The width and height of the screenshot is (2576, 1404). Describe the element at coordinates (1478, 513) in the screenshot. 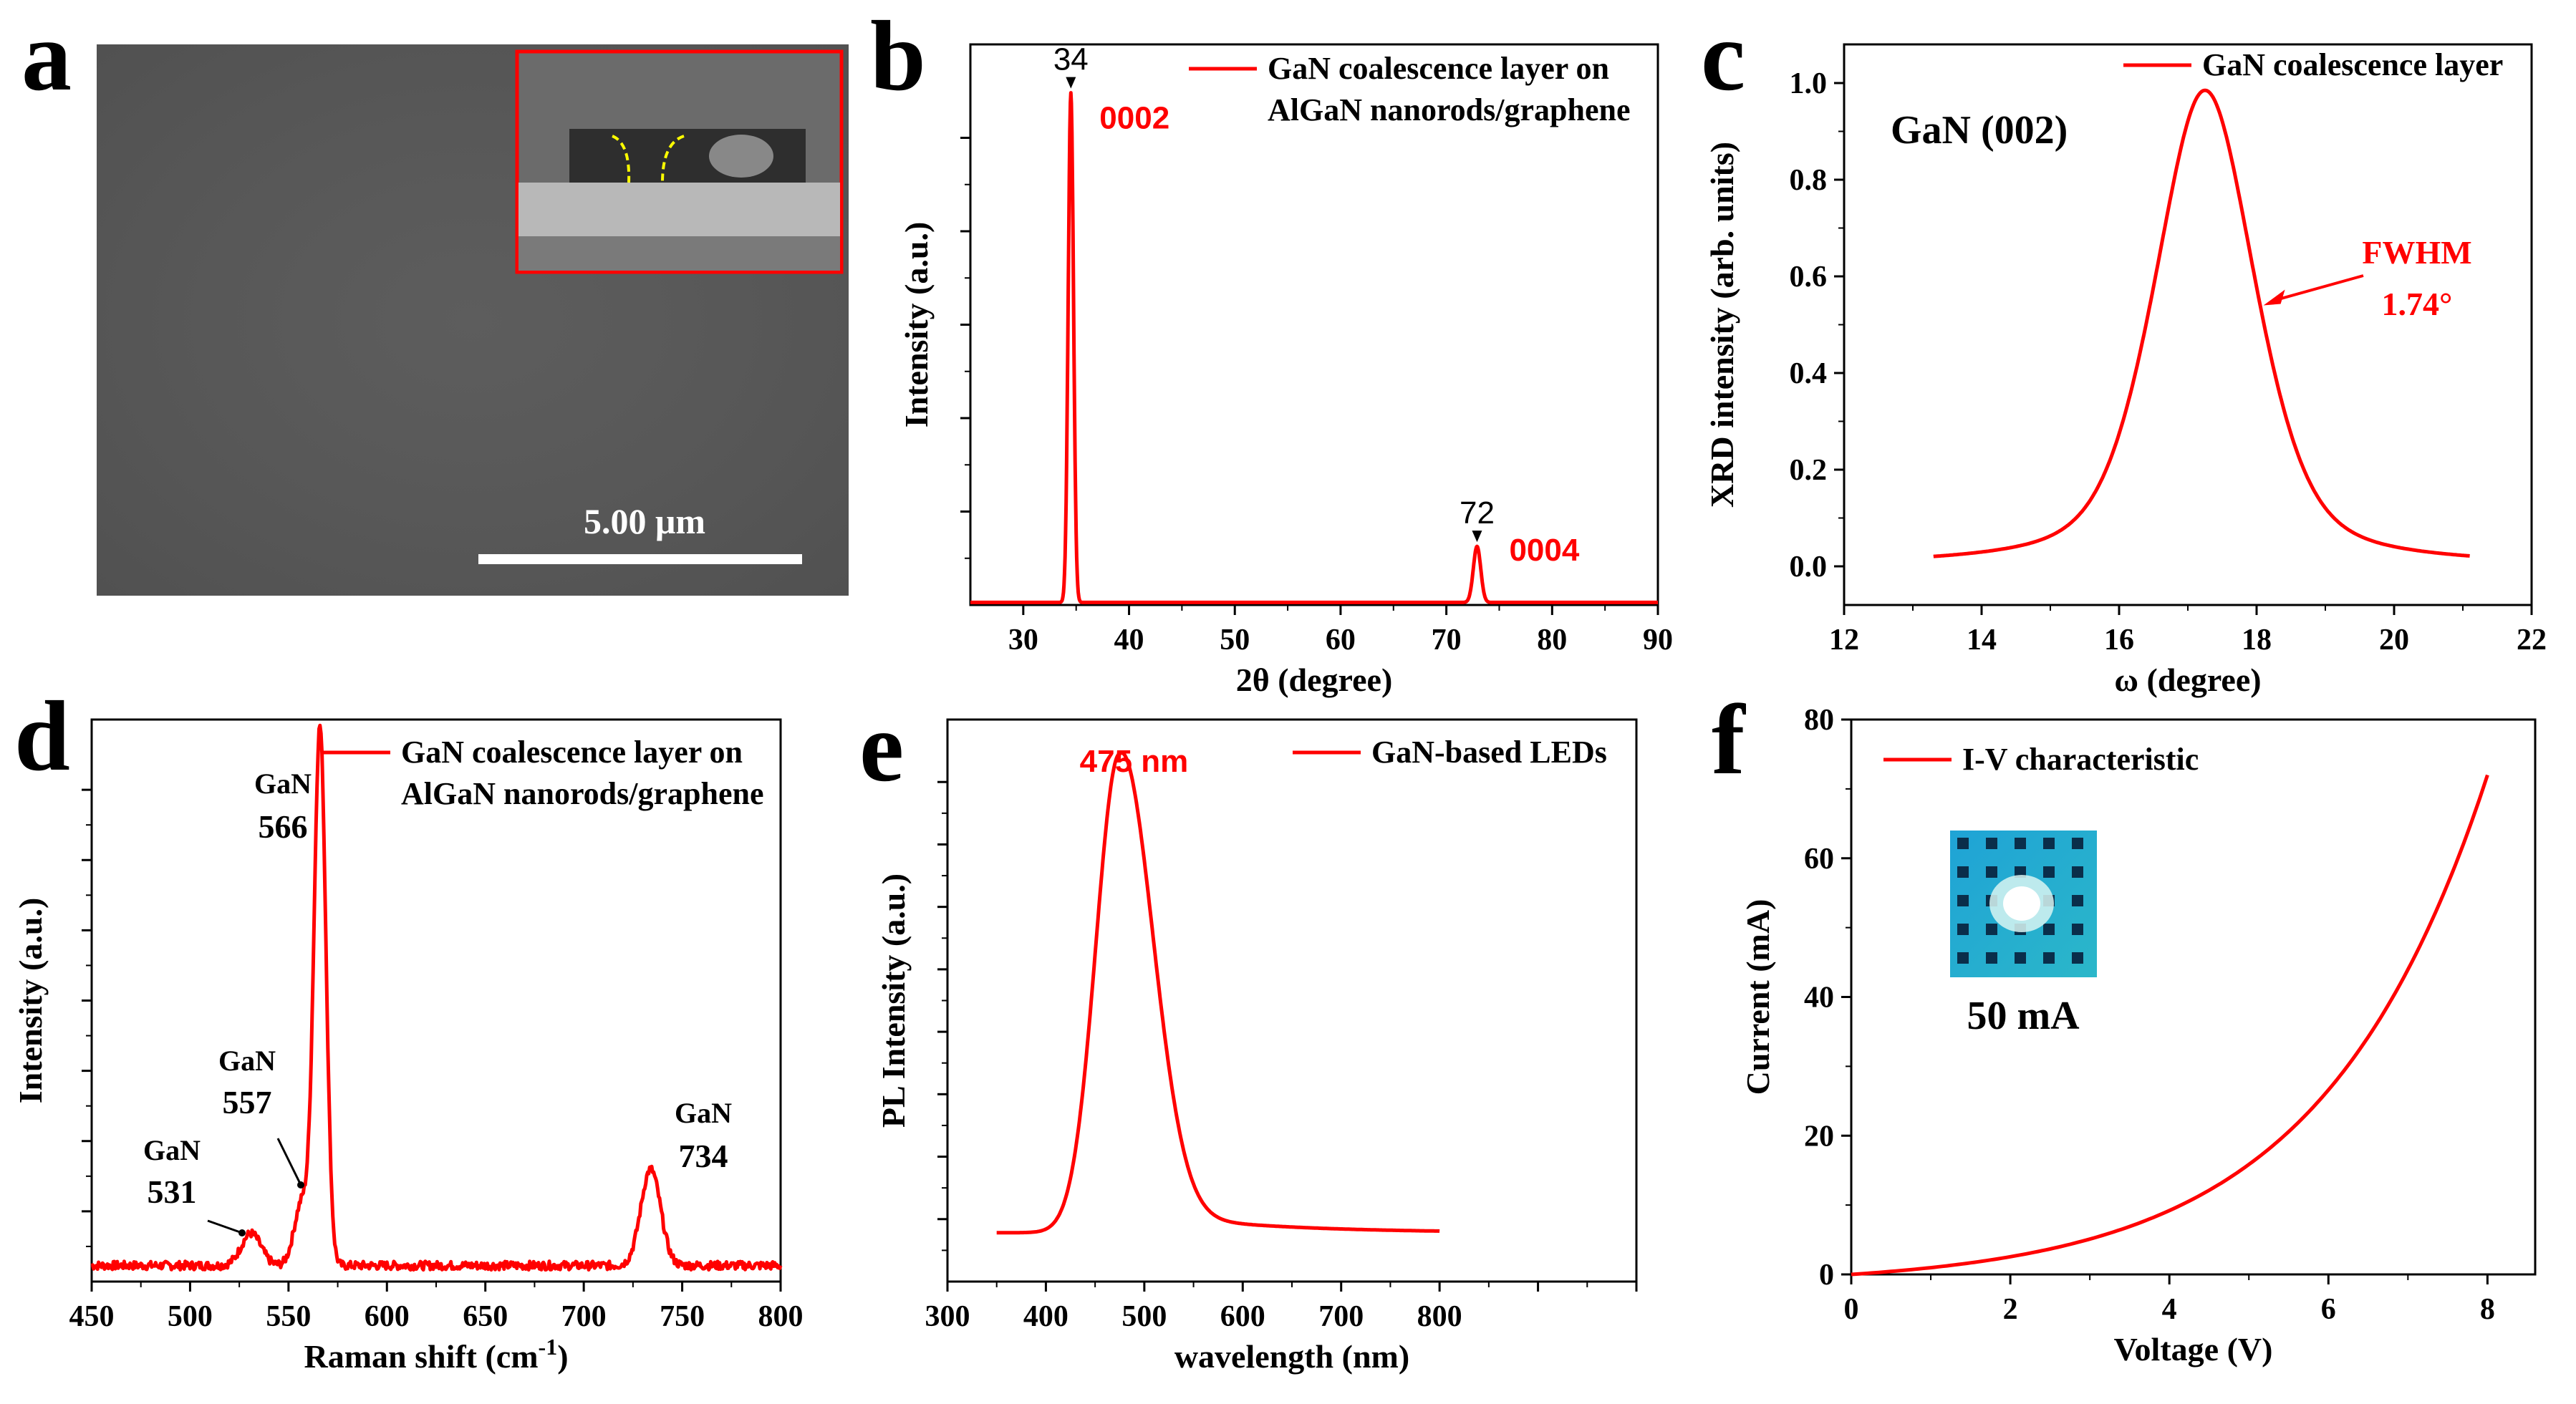

I see `peak-value-label-b: 72` at that location.